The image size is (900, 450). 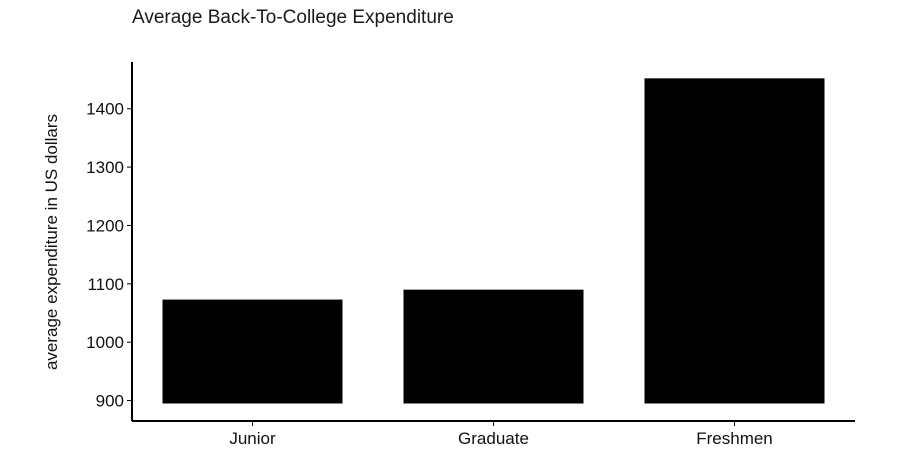 I want to click on x-axis-ticks: Junior Graduate Freshmen, so click(x=501, y=434).